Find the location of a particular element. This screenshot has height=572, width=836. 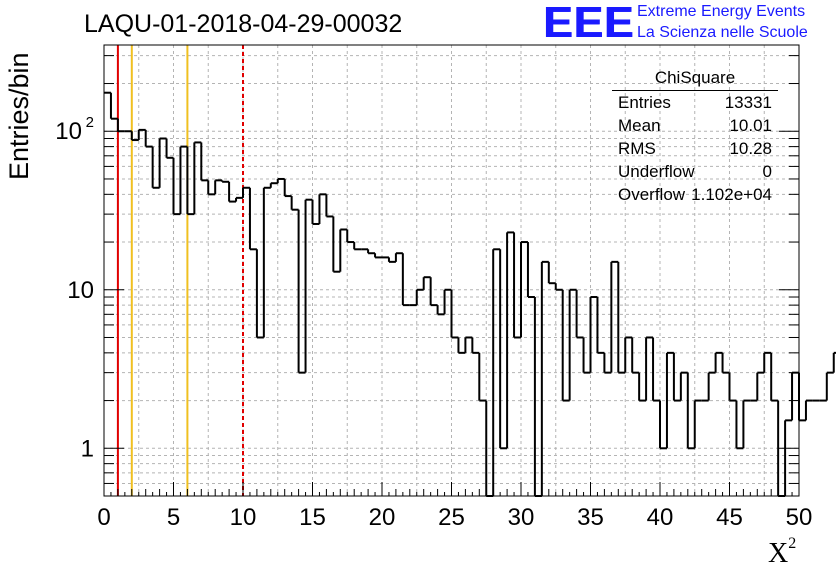

y-tick-label: 1 is located at coordinates (87, 448).